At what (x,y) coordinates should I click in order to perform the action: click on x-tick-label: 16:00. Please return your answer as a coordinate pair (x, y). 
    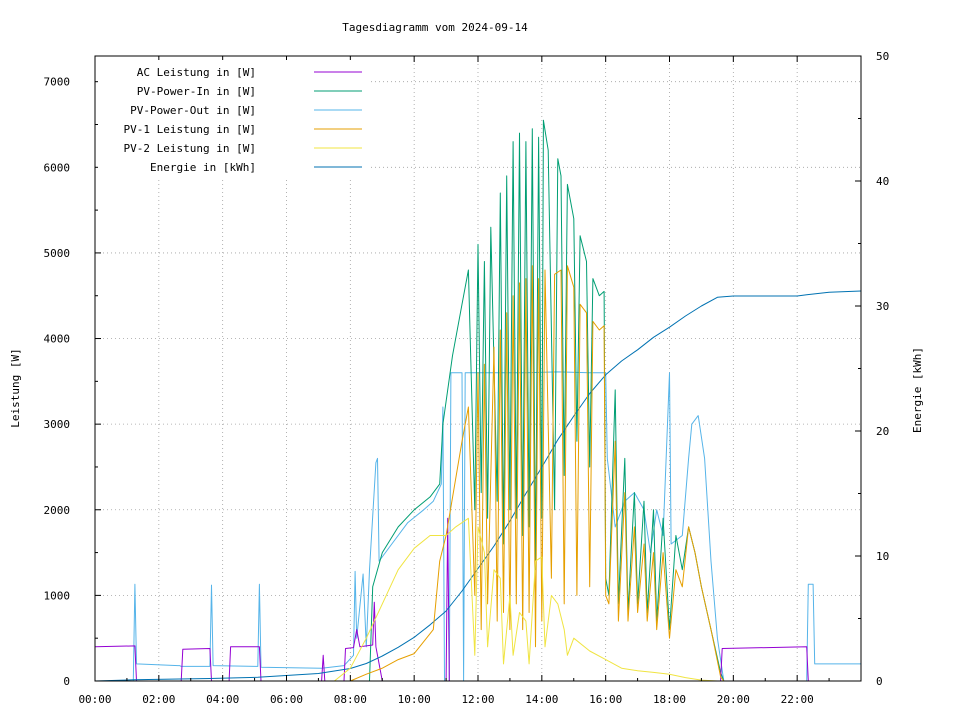
    Looking at the image, I should click on (605, 699).